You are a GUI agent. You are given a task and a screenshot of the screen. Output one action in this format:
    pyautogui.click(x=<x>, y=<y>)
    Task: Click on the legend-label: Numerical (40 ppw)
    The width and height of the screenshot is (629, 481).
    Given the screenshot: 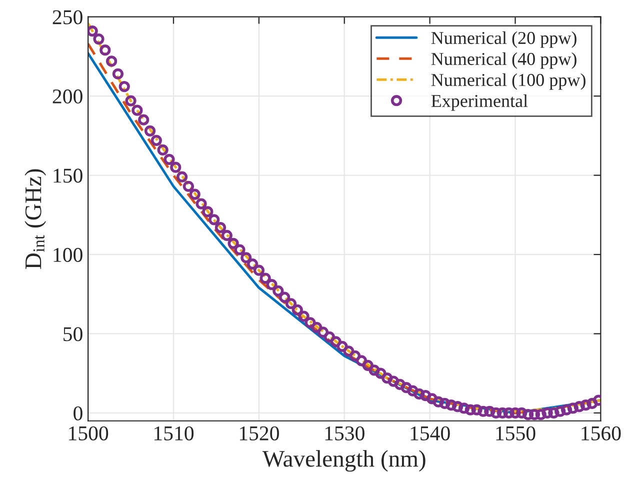 What is the action you would take?
    pyautogui.click(x=503, y=60)
    